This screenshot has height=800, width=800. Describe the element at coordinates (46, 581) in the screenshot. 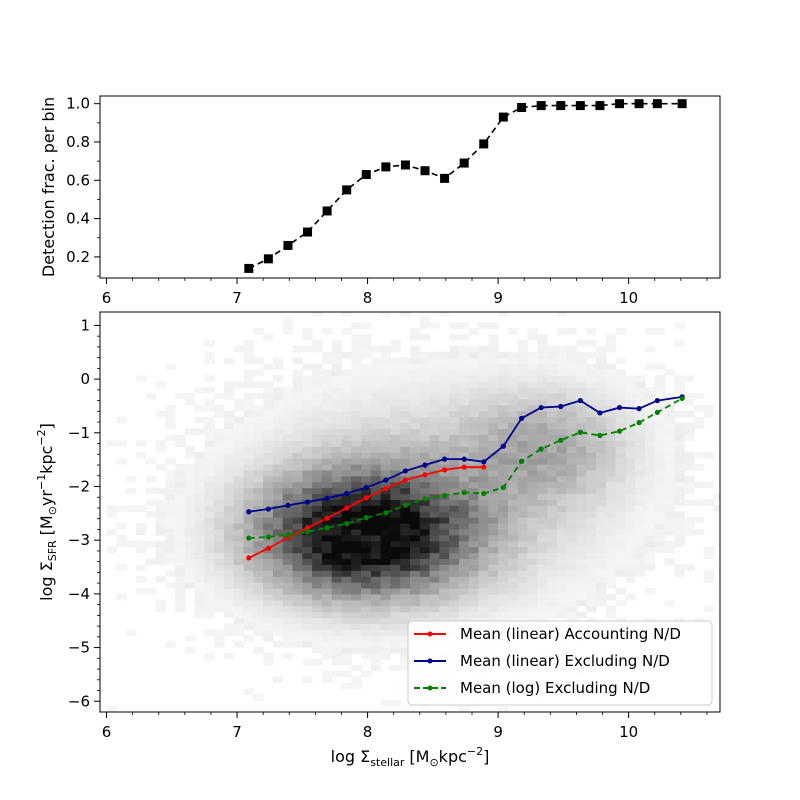

I see `y-label-main: log Σ` at that location.